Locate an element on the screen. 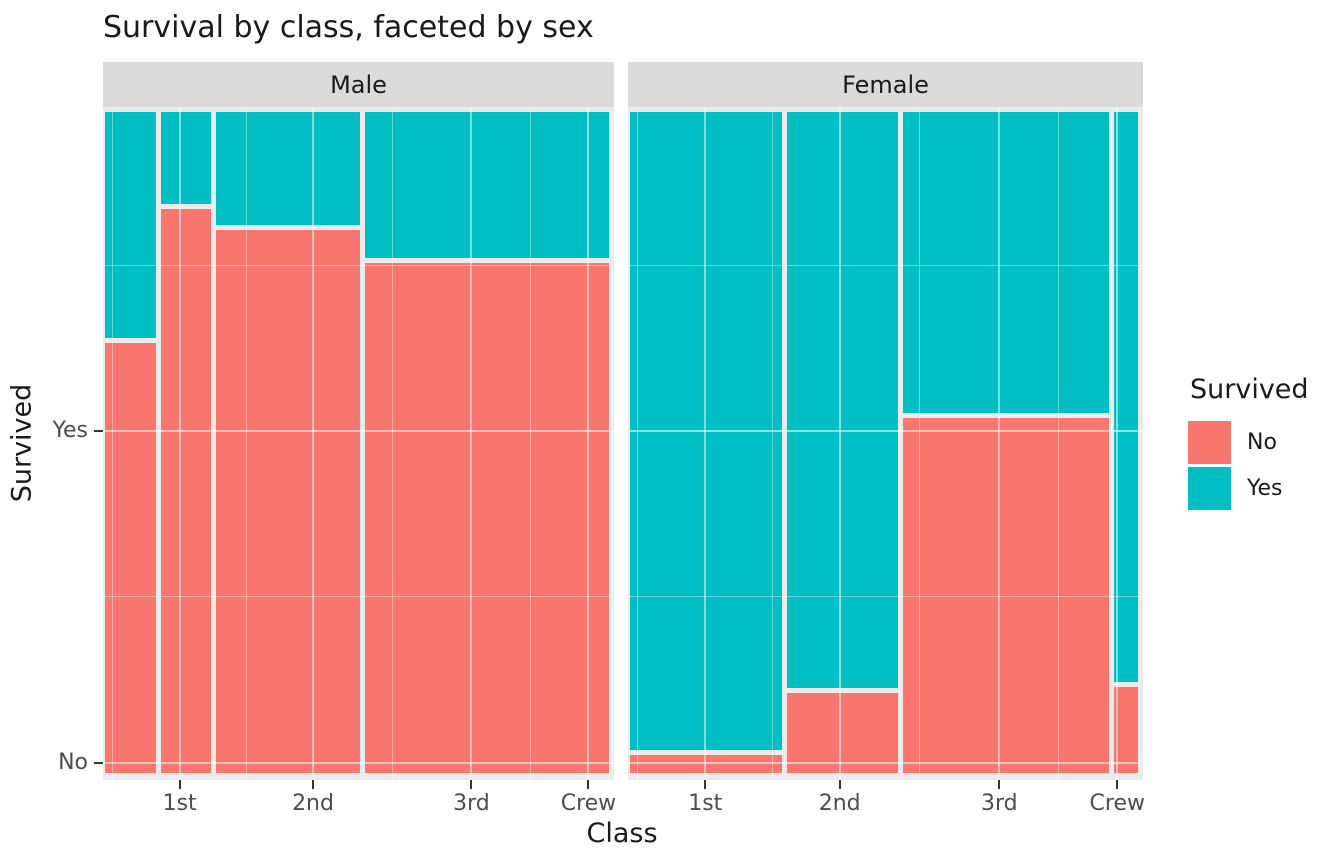 Image resolution: width=1344 pixels, height=864 pixels. legend-label-no: No is located at coordinates (1262, 442).